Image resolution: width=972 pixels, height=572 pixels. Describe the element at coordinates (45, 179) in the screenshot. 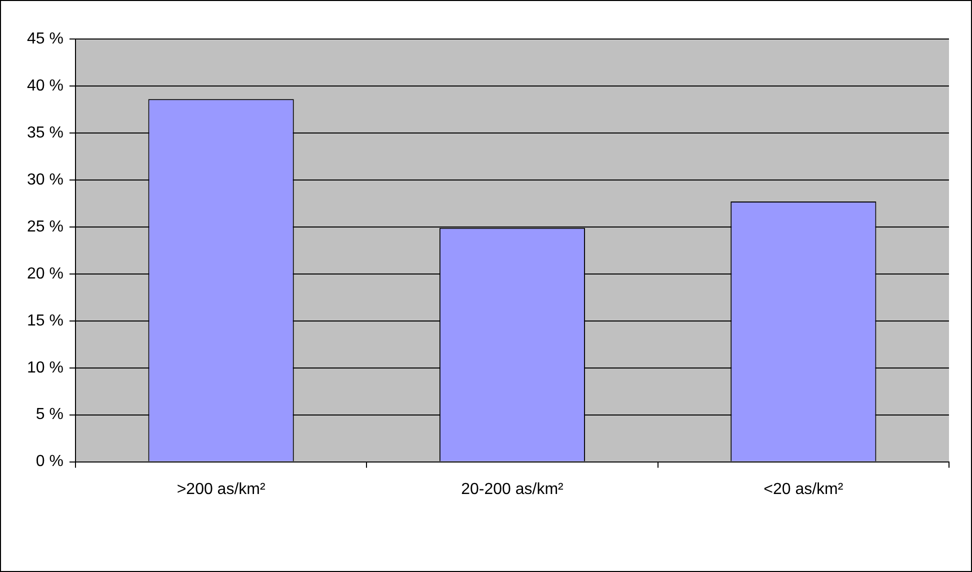

I see `y-tick-label: 30 %` at that location.